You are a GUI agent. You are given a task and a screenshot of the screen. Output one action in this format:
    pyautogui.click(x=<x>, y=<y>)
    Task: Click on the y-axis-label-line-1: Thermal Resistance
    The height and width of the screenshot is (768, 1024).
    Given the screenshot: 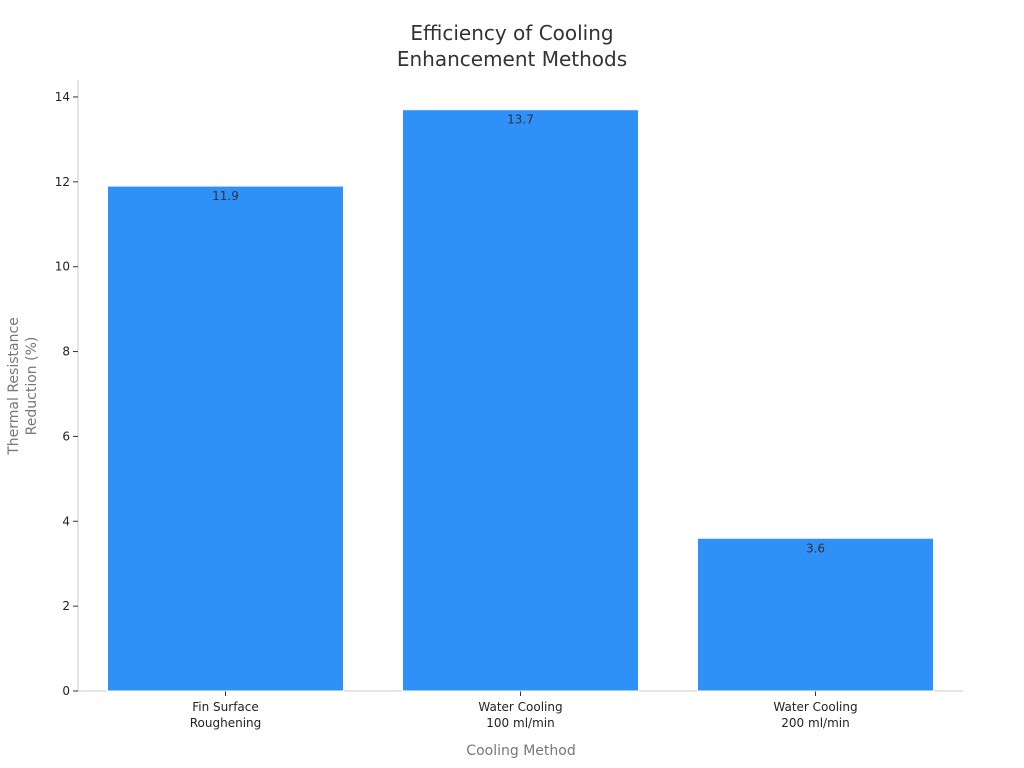 What is the action you would take?
    pyautogui.click(x=14, y=386)
    